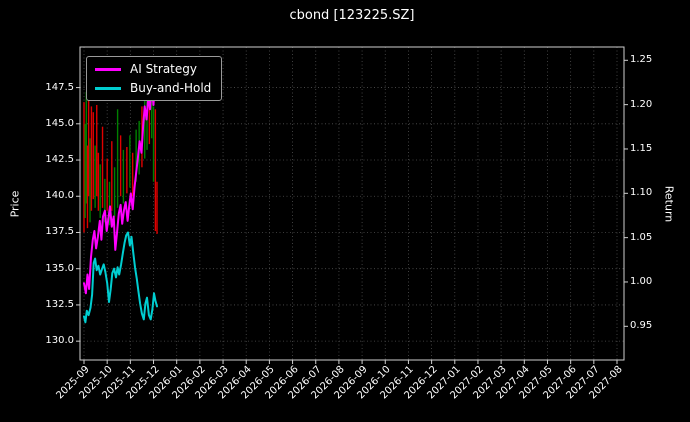 The width and height of the screenshot is (690, 422). What do you see at coordinates (108, 69) in the screenshot?
I see `legend-line-ai-strategy` at bounding box center [108, 69].